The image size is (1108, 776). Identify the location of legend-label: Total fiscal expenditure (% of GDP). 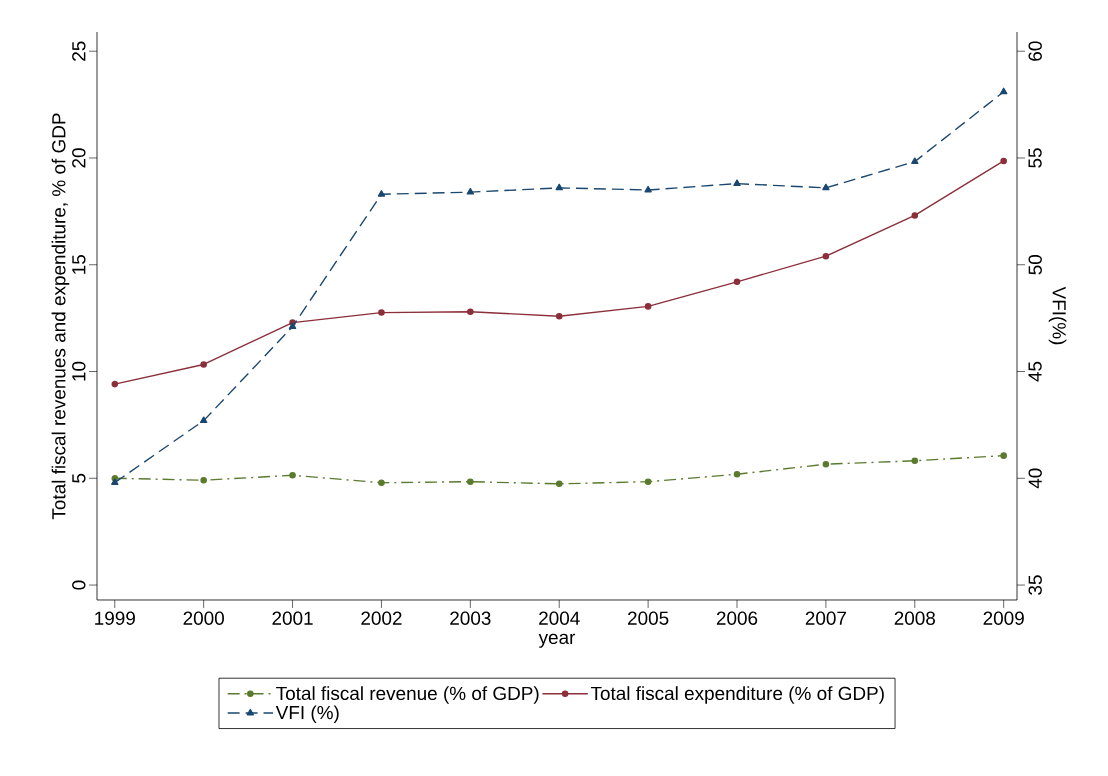
(737, 695).